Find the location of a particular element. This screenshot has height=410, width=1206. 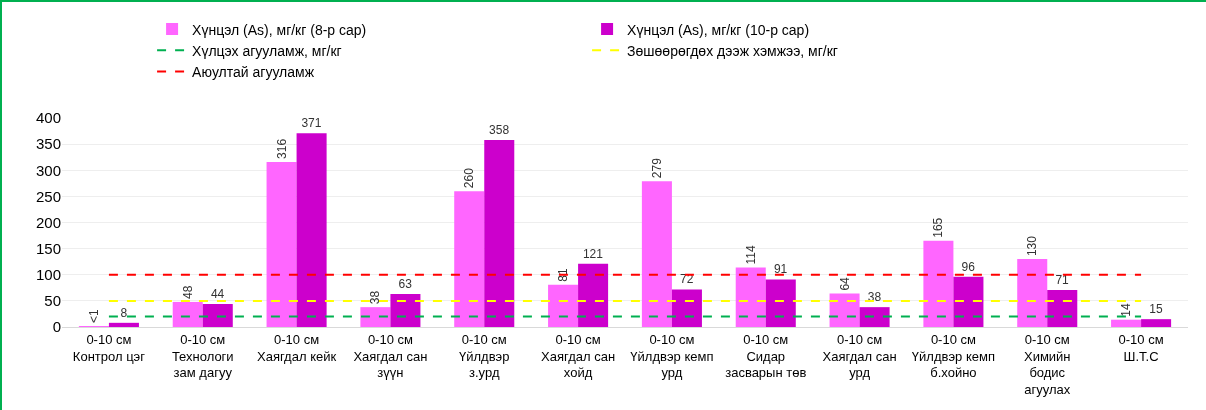

data-label: 91 is located at coordinates (780, 269).